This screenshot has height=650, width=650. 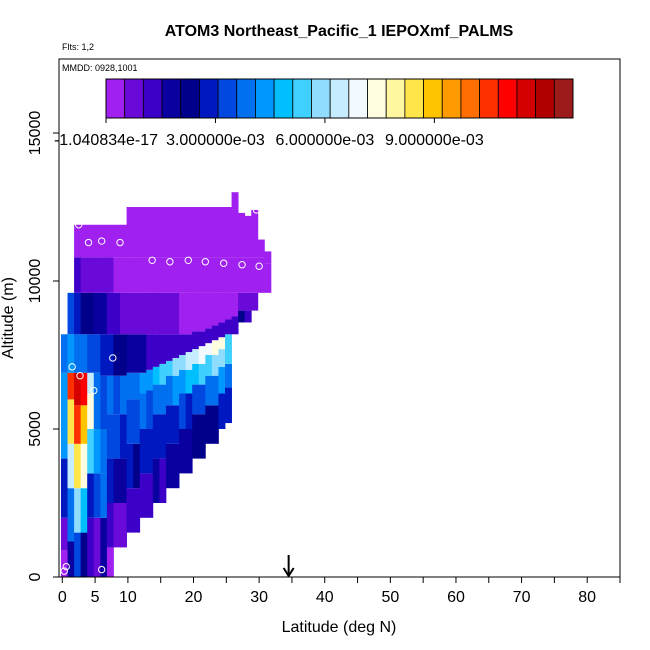 What do you see at coordinates (215, 140) in the screenshot?
I see `colorbar-tick-label: 3.000000e-03` at bounding box center [215, 140].